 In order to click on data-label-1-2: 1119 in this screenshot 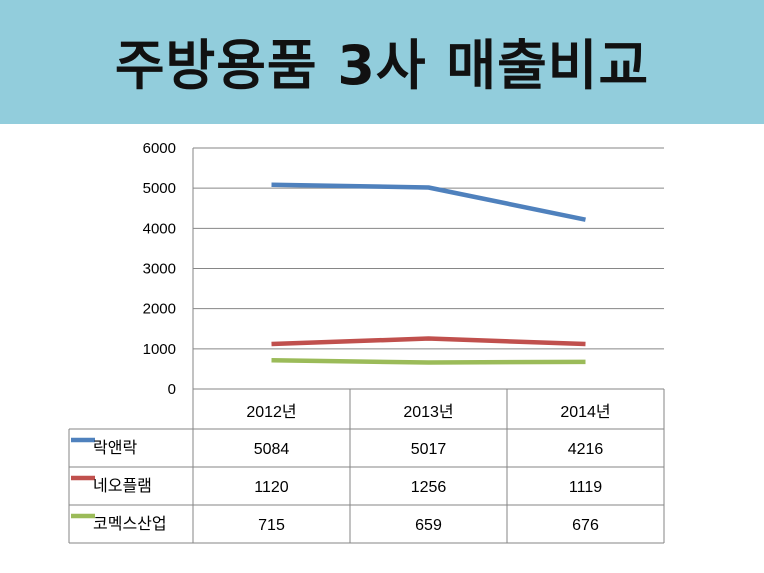, I will do `click(585, 487)`.